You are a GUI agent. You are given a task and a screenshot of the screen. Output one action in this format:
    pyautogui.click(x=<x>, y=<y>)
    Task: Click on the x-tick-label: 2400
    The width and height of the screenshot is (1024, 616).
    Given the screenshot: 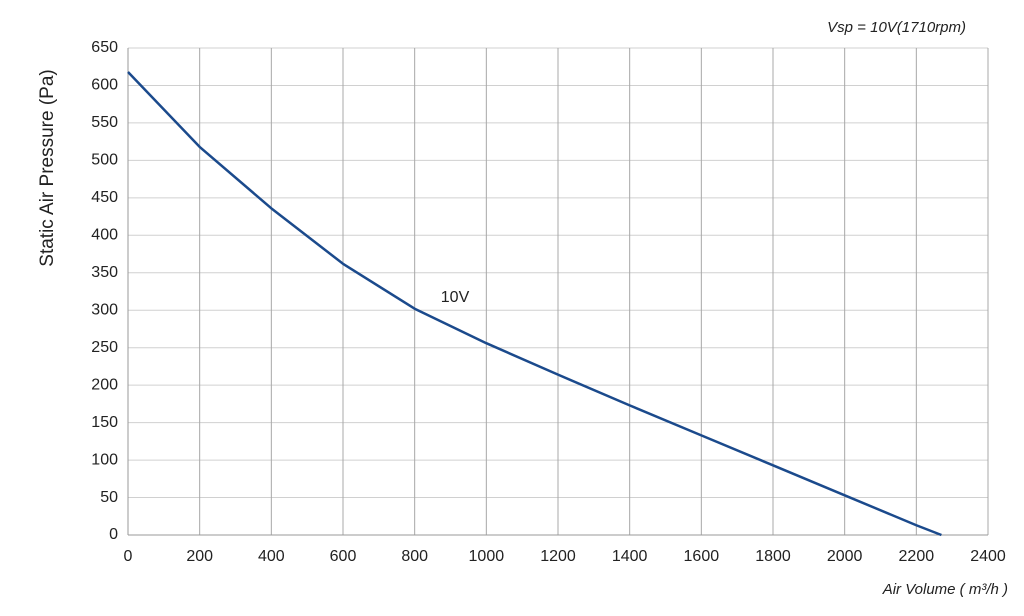 What is the action you would take?
    pyautogui.click(x=988, y=556)
    